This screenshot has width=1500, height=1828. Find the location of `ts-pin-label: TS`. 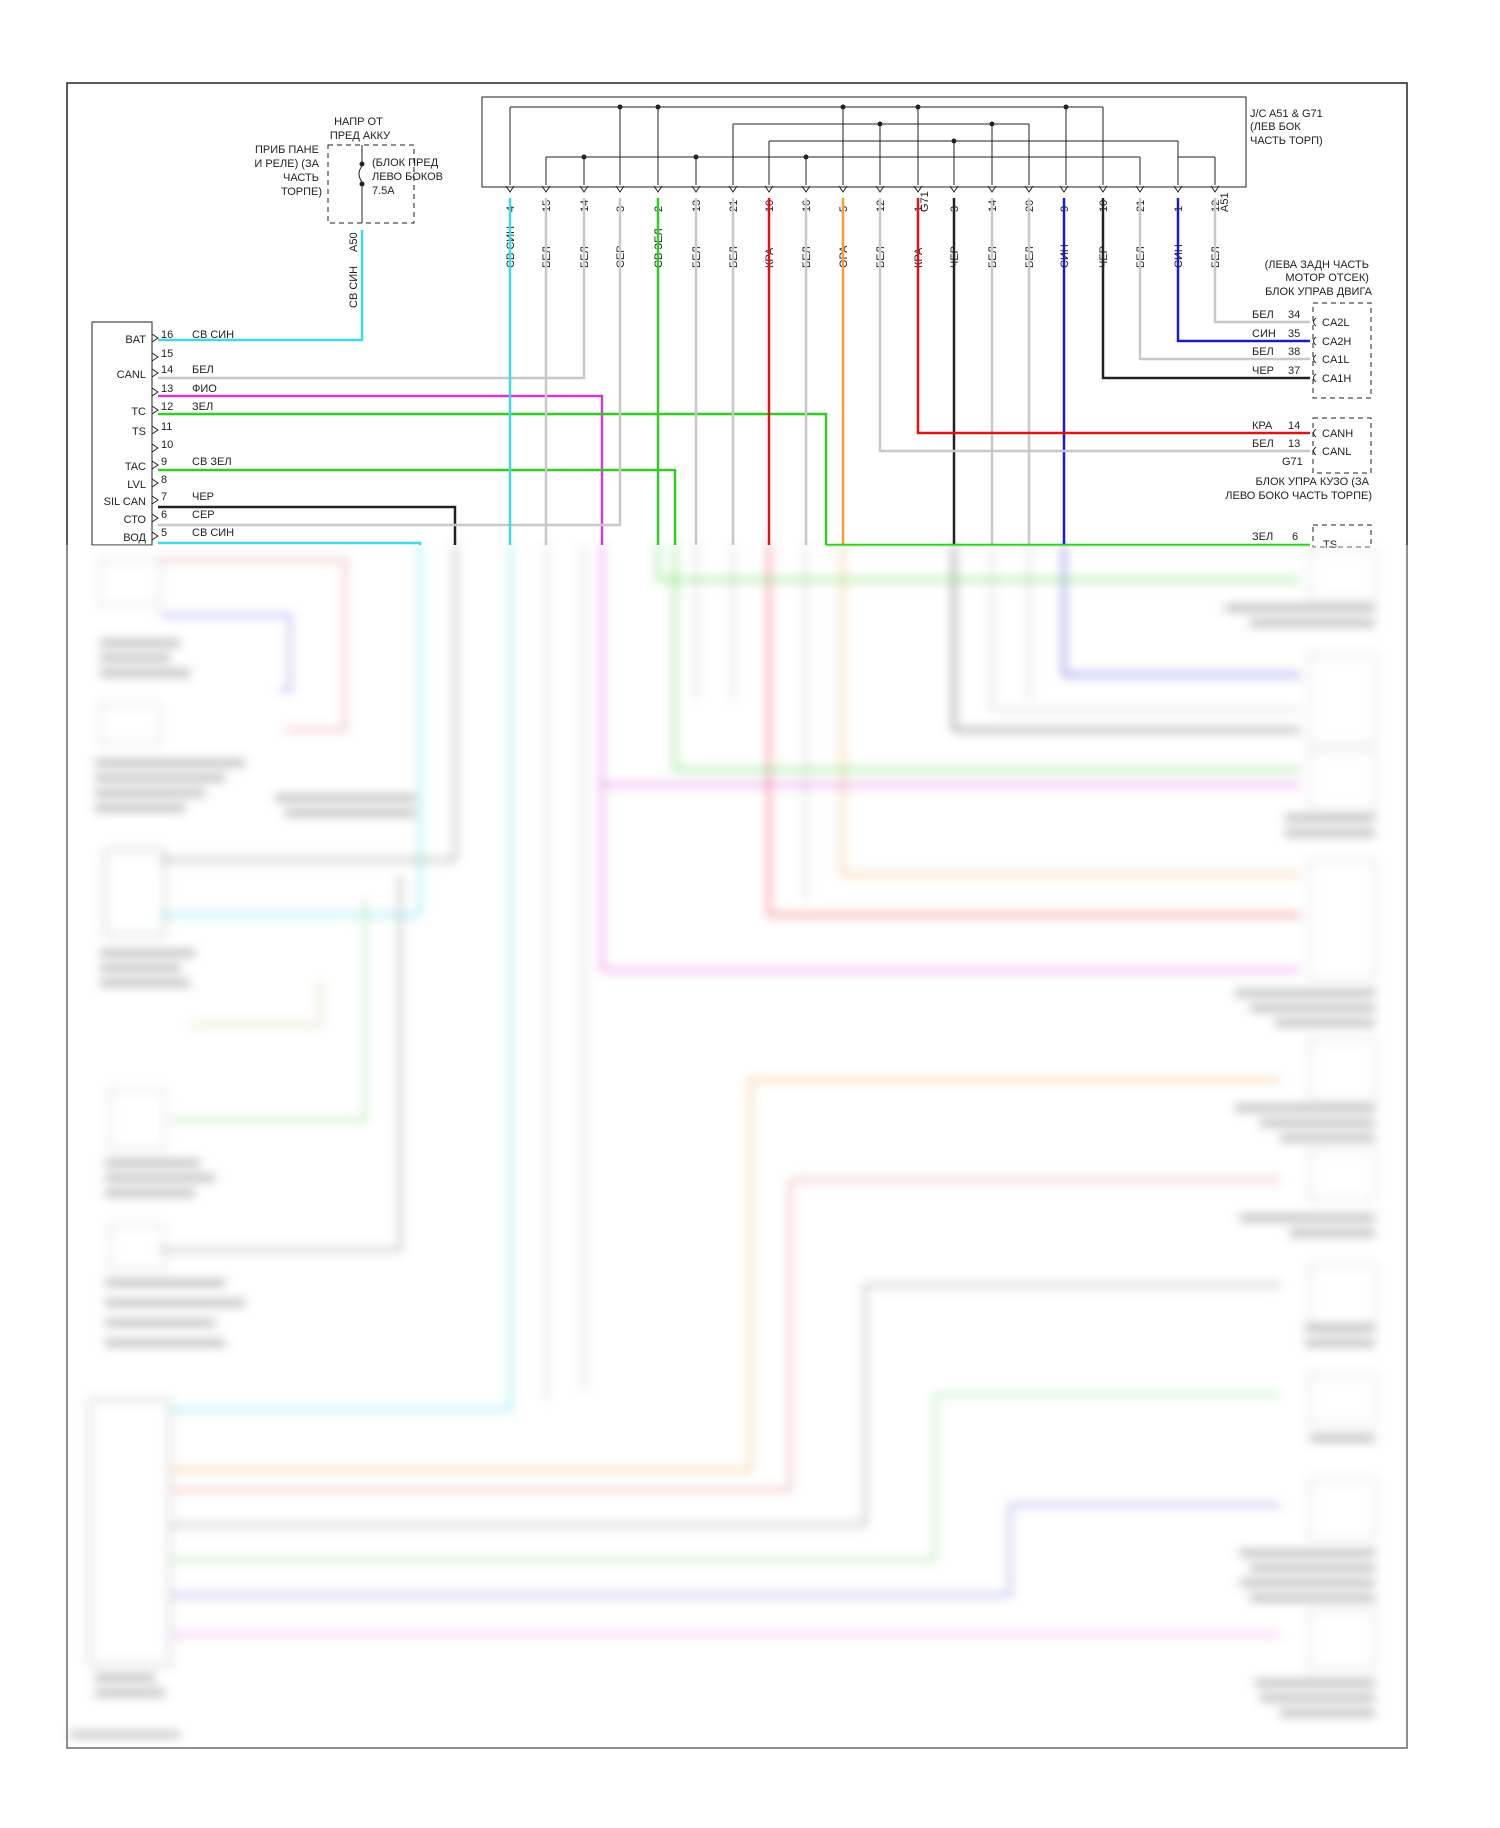

ts-pin-label: TS is located at coordinates (1330, 545).